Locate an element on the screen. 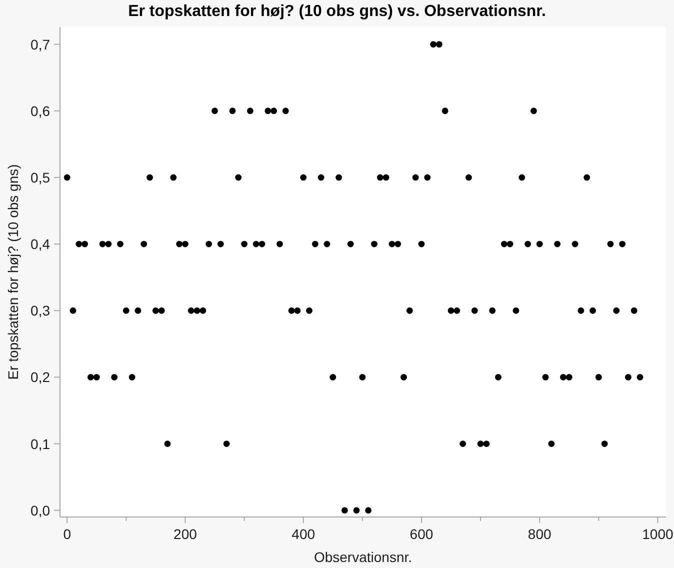 The height and width of the screenshot is (568, 674). y-tick-label: 0,4 is located at coordinates (40, 244).